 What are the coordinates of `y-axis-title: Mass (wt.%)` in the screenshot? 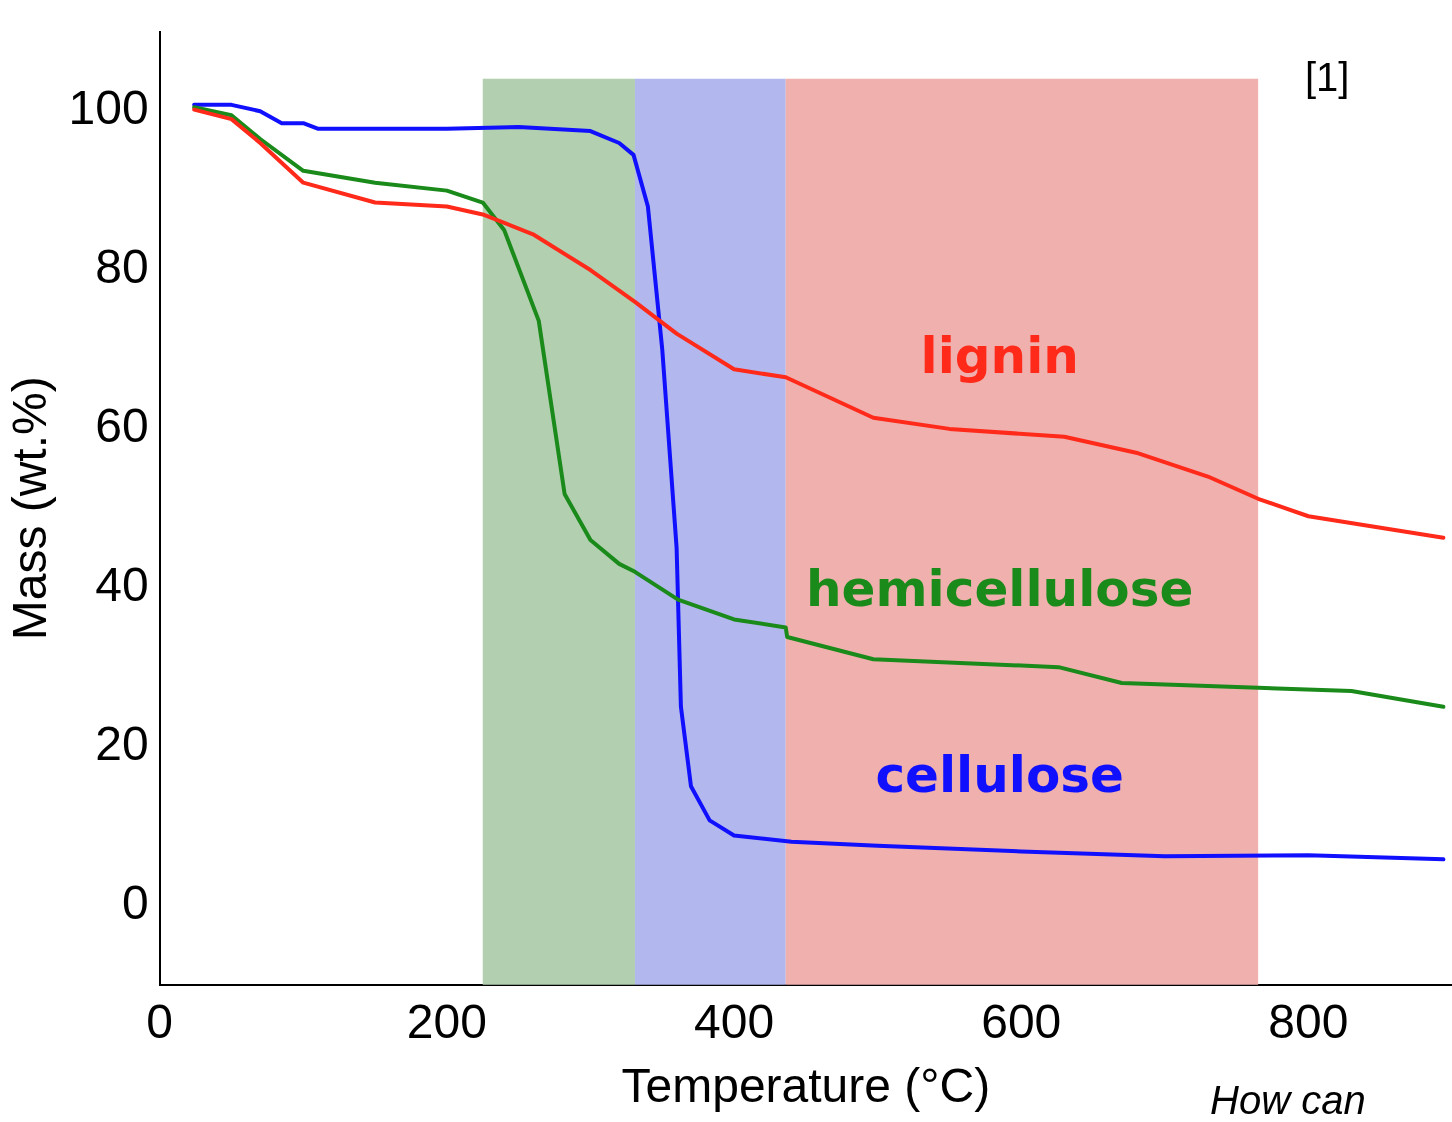 It's located at (30, 508).